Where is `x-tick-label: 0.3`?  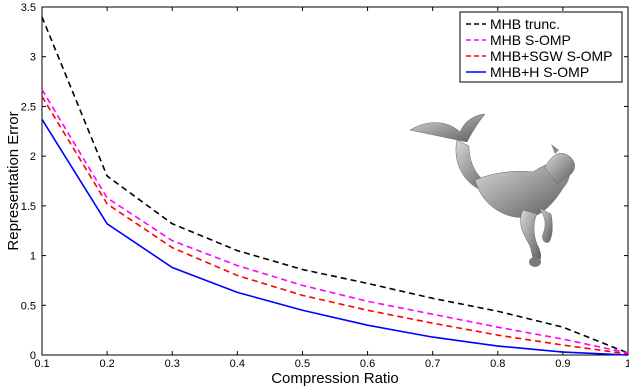
x-tick-label: 0.3 is located at coordinates (172, 364).